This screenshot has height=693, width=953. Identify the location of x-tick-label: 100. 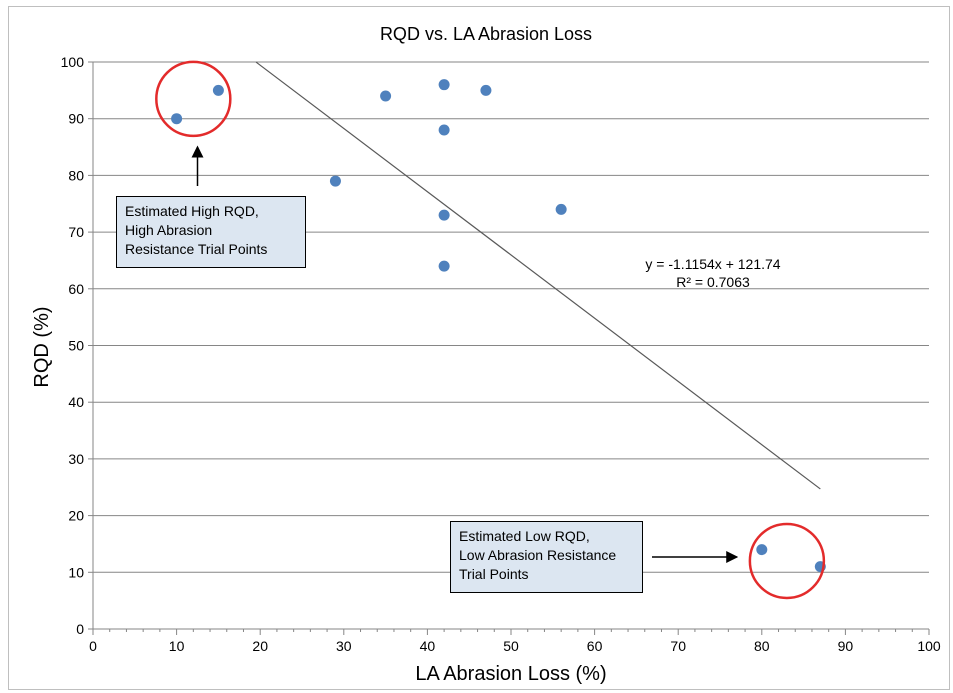
(929, 646).